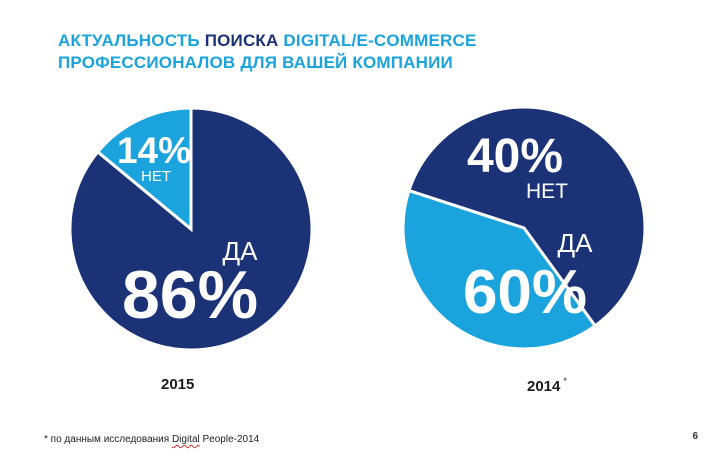  Describe the element at coordinates (255, 62) in the screenshot. I see `title-line-2: ПРОФЕССИОНАЛОВ ДЛЯ ВАШЕЙ КОМПАНИИ` at that location.